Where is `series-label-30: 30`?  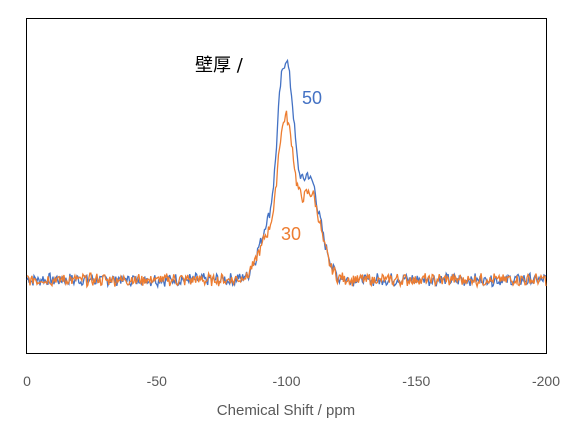 series-label-30: 30 is located at coordinates (291, 234).